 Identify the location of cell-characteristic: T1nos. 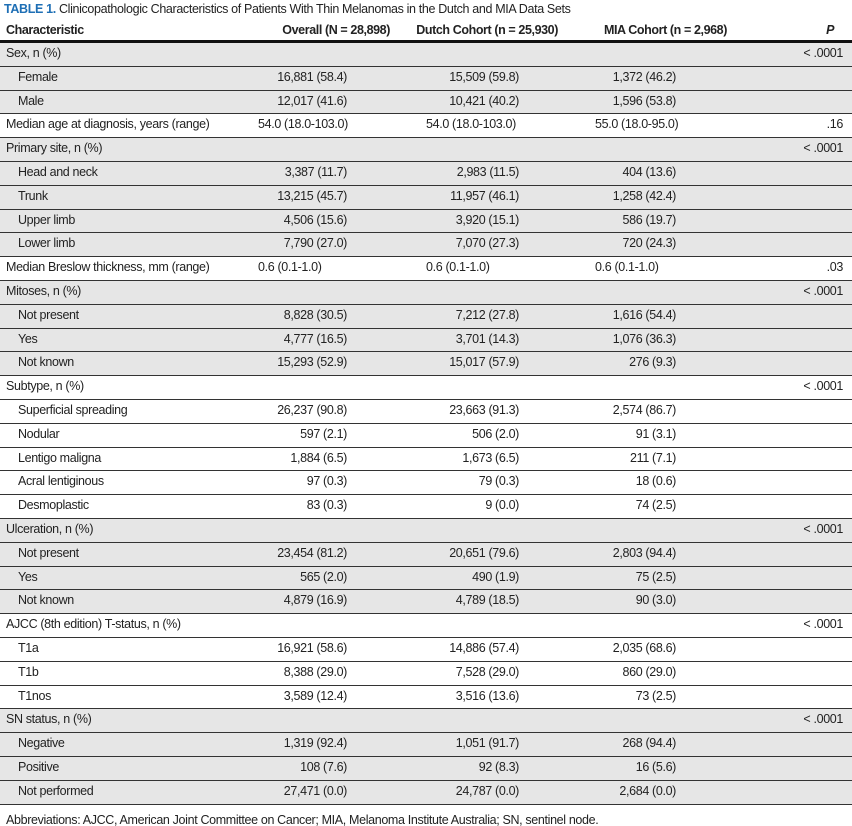
(34, 695).